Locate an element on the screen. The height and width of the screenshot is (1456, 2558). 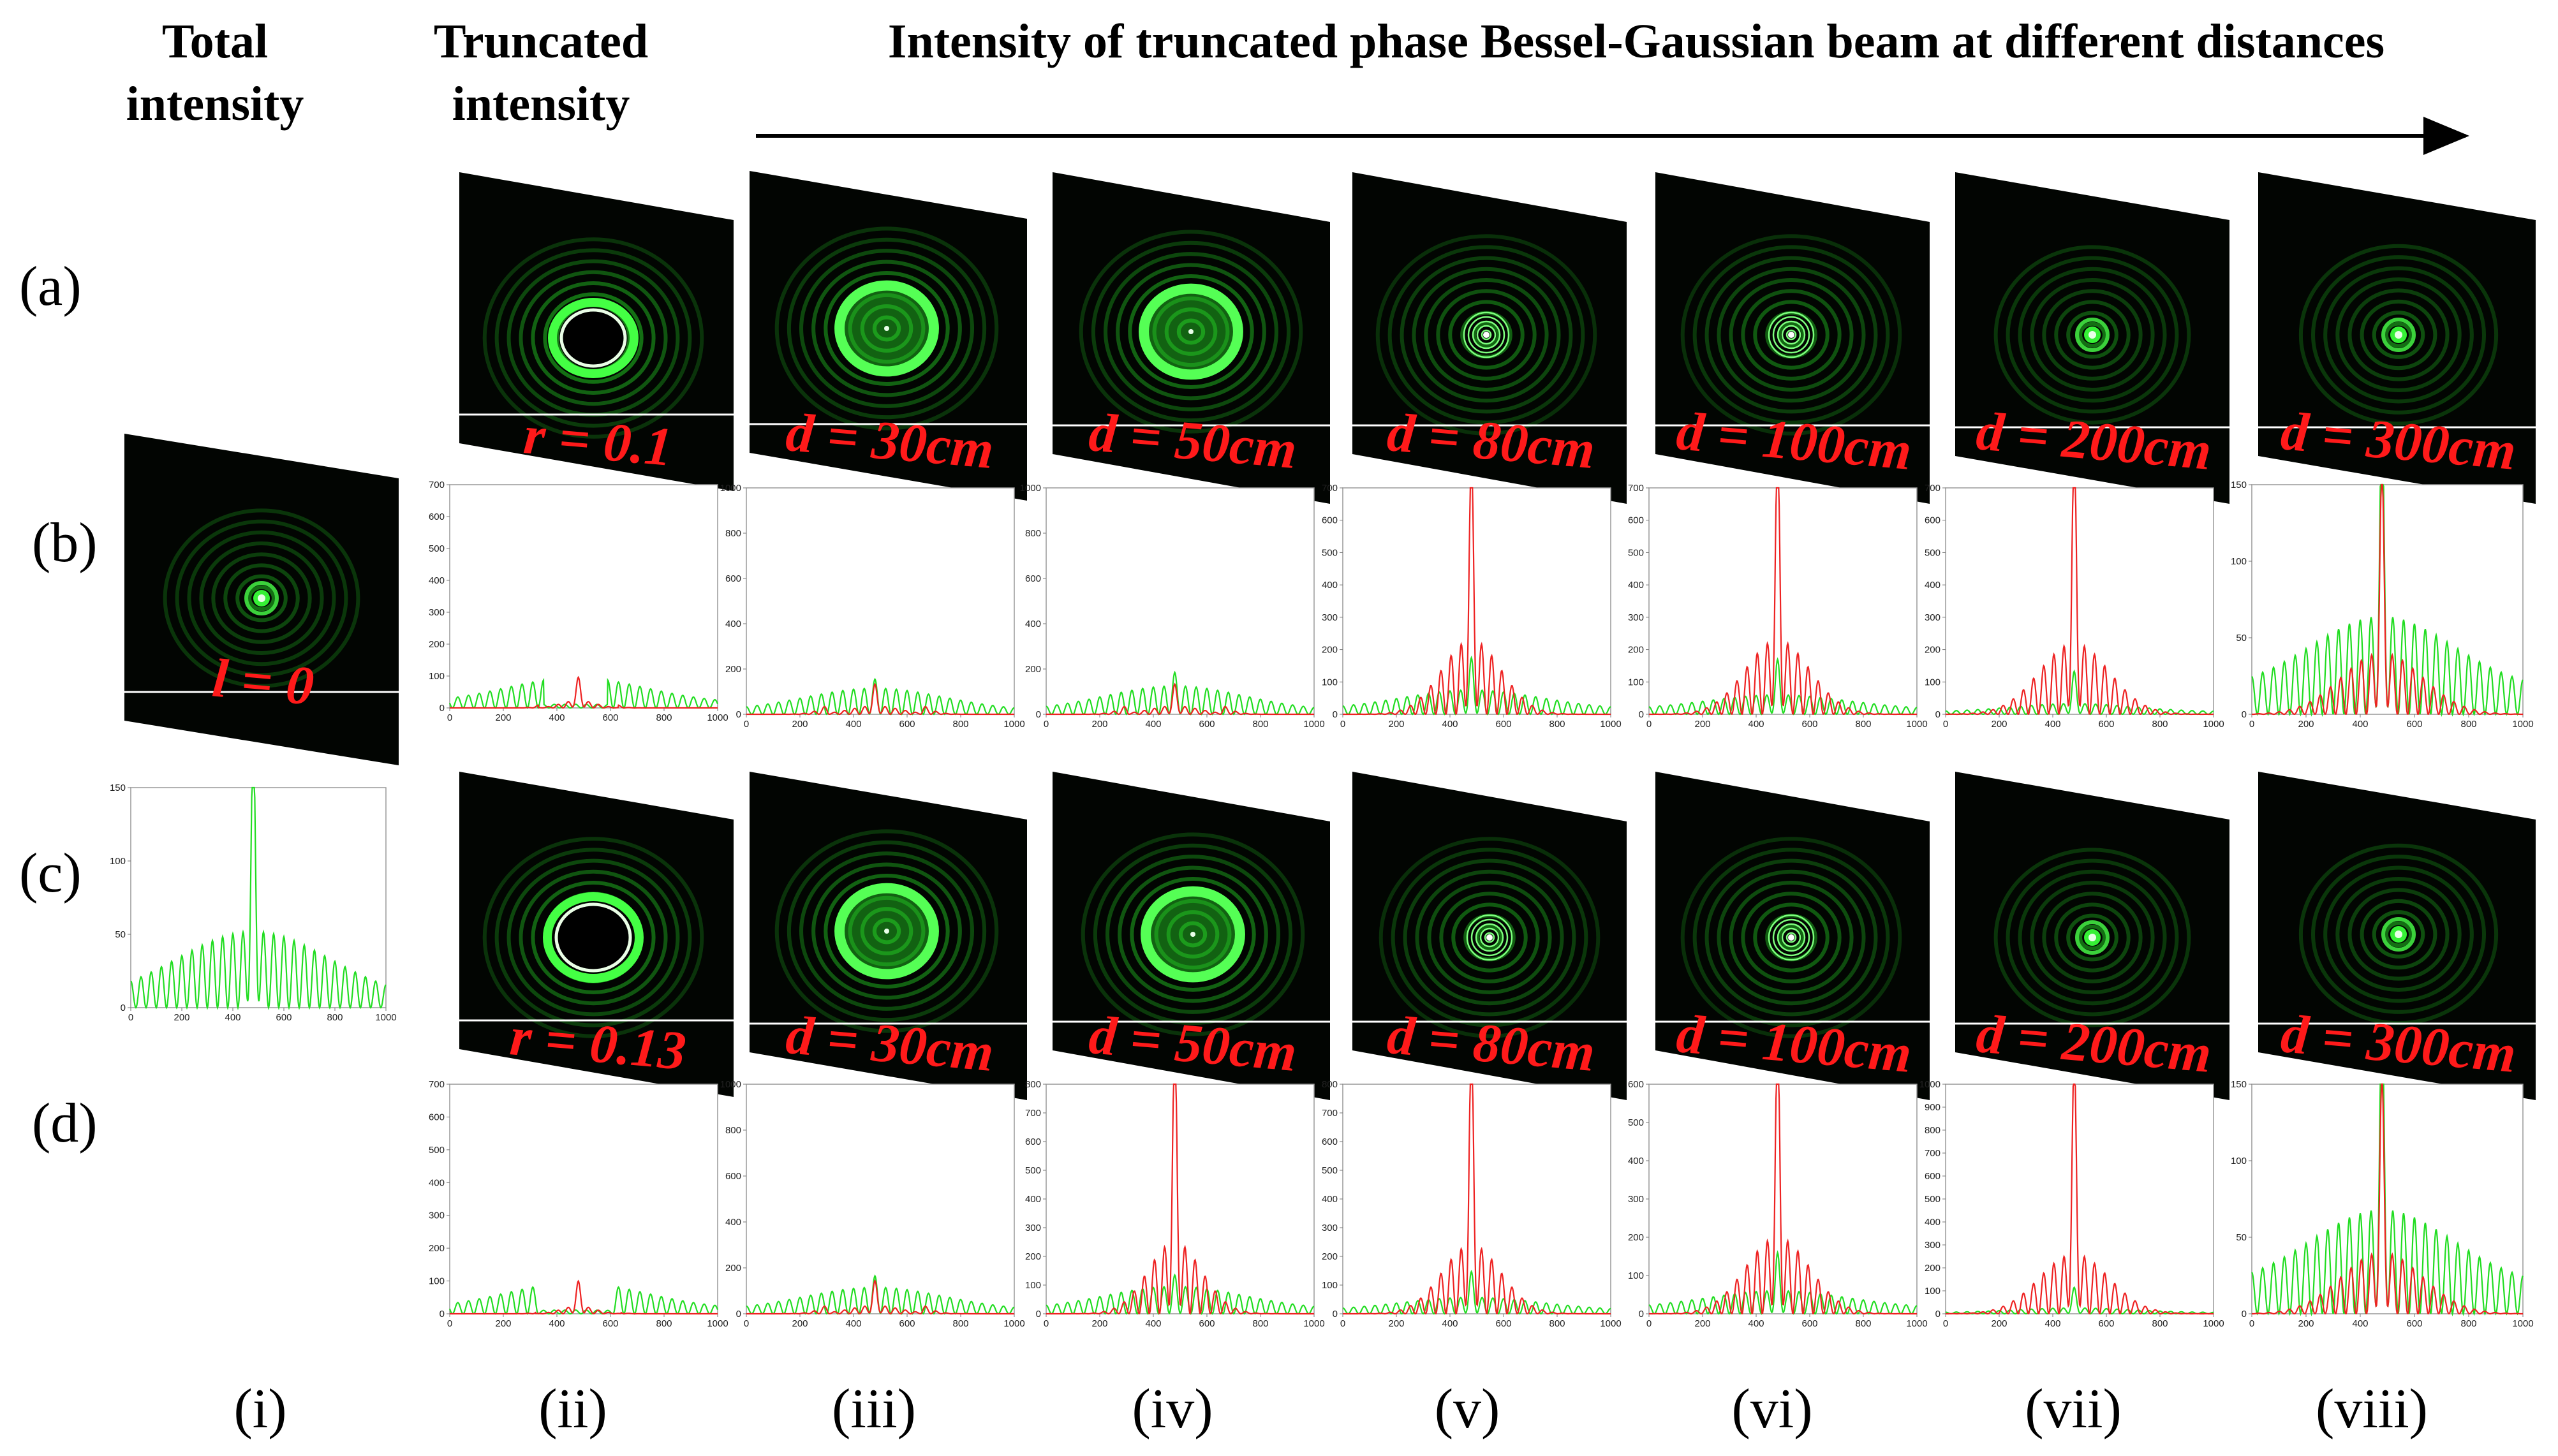
beam-a-vii: d = 200cm is located at coordinates (2092, 338).